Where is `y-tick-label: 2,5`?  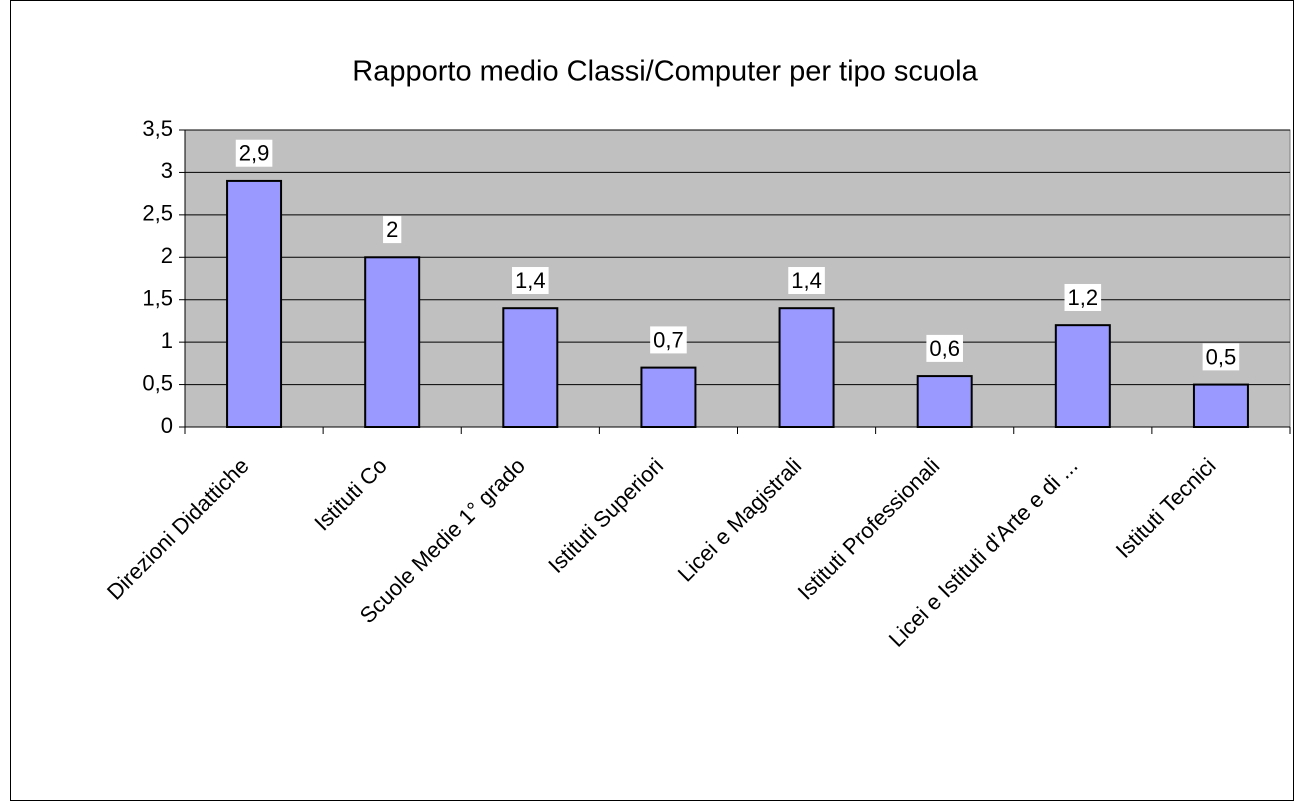
y-tick-label: 2,5 is located at coordinates (157, 213).